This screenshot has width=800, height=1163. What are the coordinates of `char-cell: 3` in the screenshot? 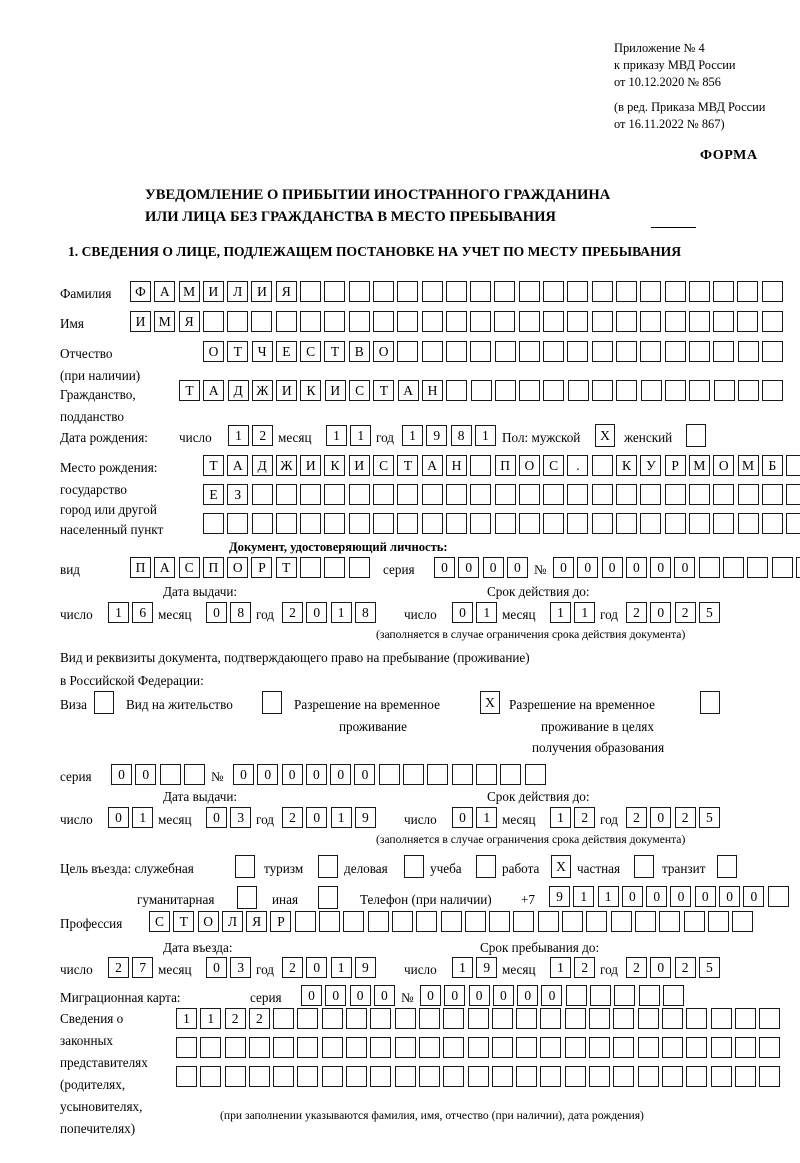 It's located at (241, 817).